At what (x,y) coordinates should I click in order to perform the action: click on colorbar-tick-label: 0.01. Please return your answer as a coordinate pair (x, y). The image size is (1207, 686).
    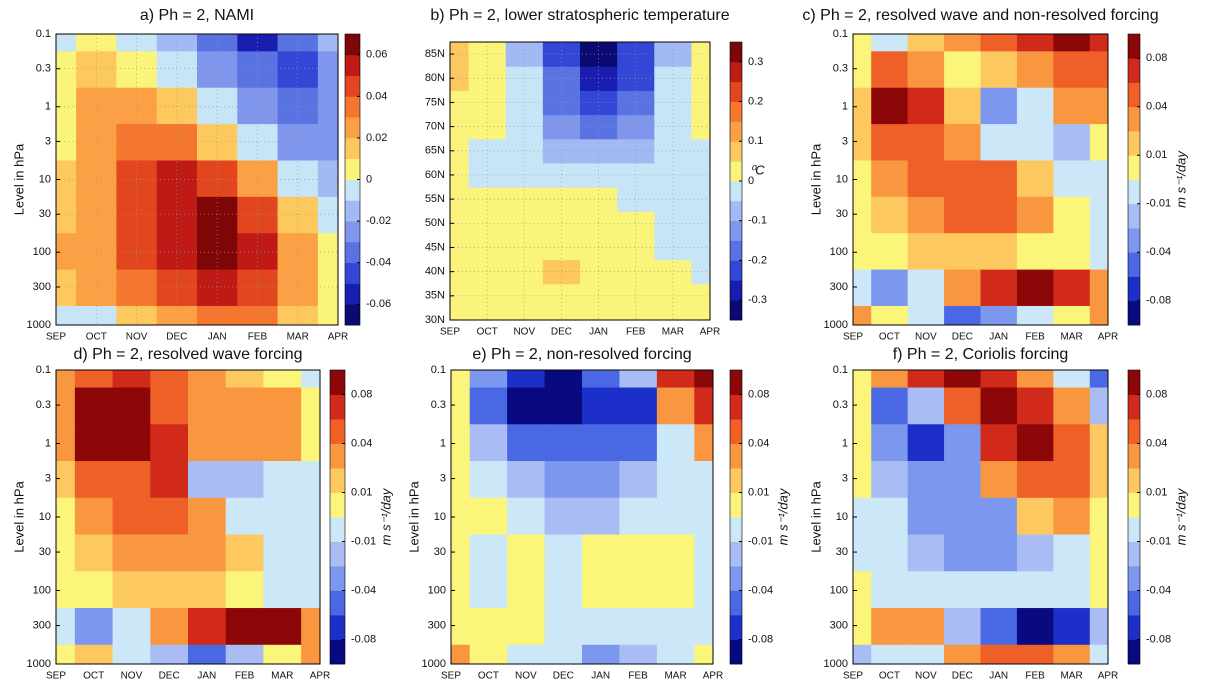
    Looking at the image, I should click on (1156, 492).